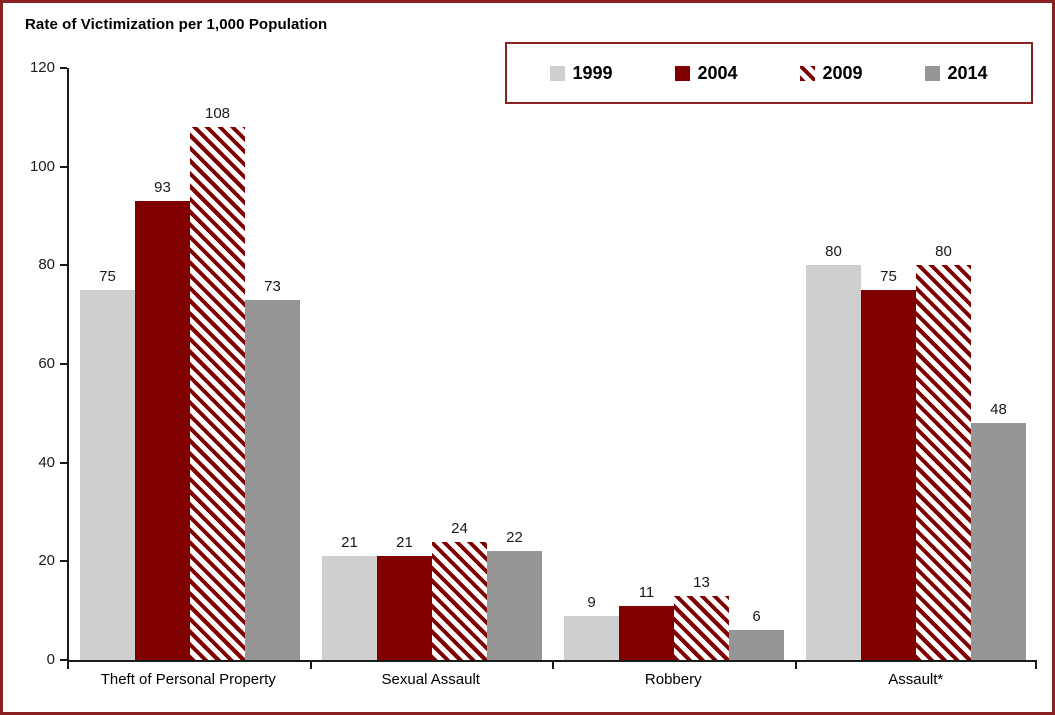 The width and height of the screenshot is (1055, 715). Describe the element at coordinates (558, 73) in the screenshot. I see `legend-swatch-1999` at that location.